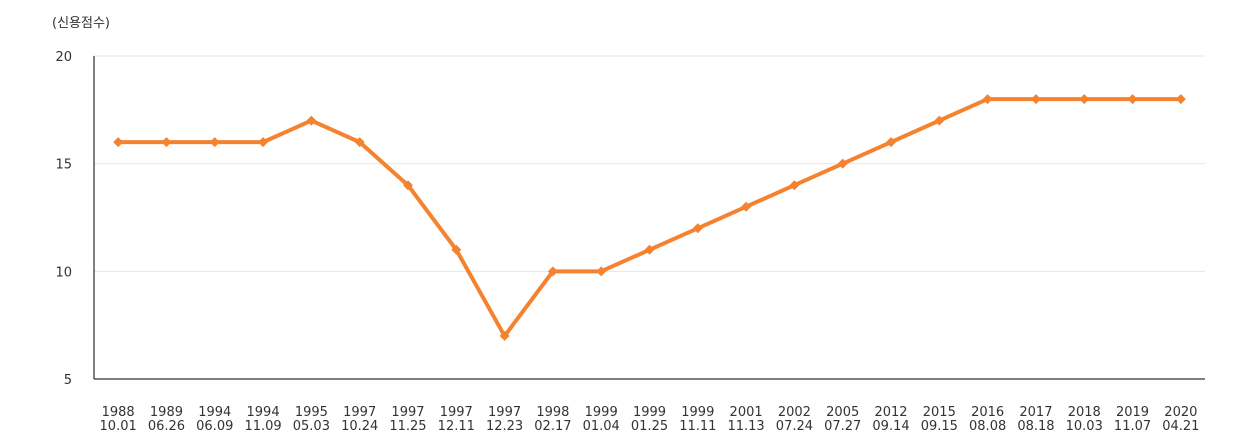 The image size is (1255, 445). I want to click on x-tick-label: 2012 09.14, so click(890, 419).